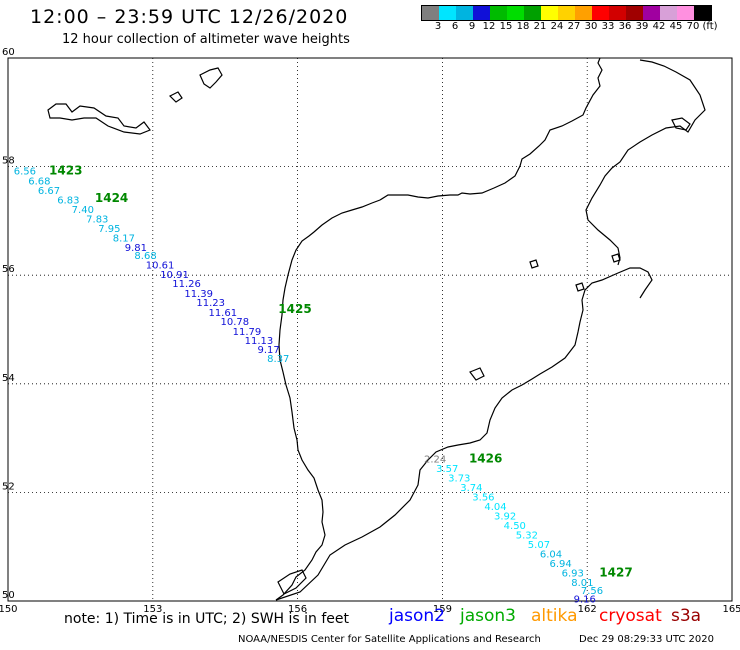  What do you see at coordinates (124, 239) in the screenshot?
I see `wave-height-label: 8.17` at bounding box center [124, 239].